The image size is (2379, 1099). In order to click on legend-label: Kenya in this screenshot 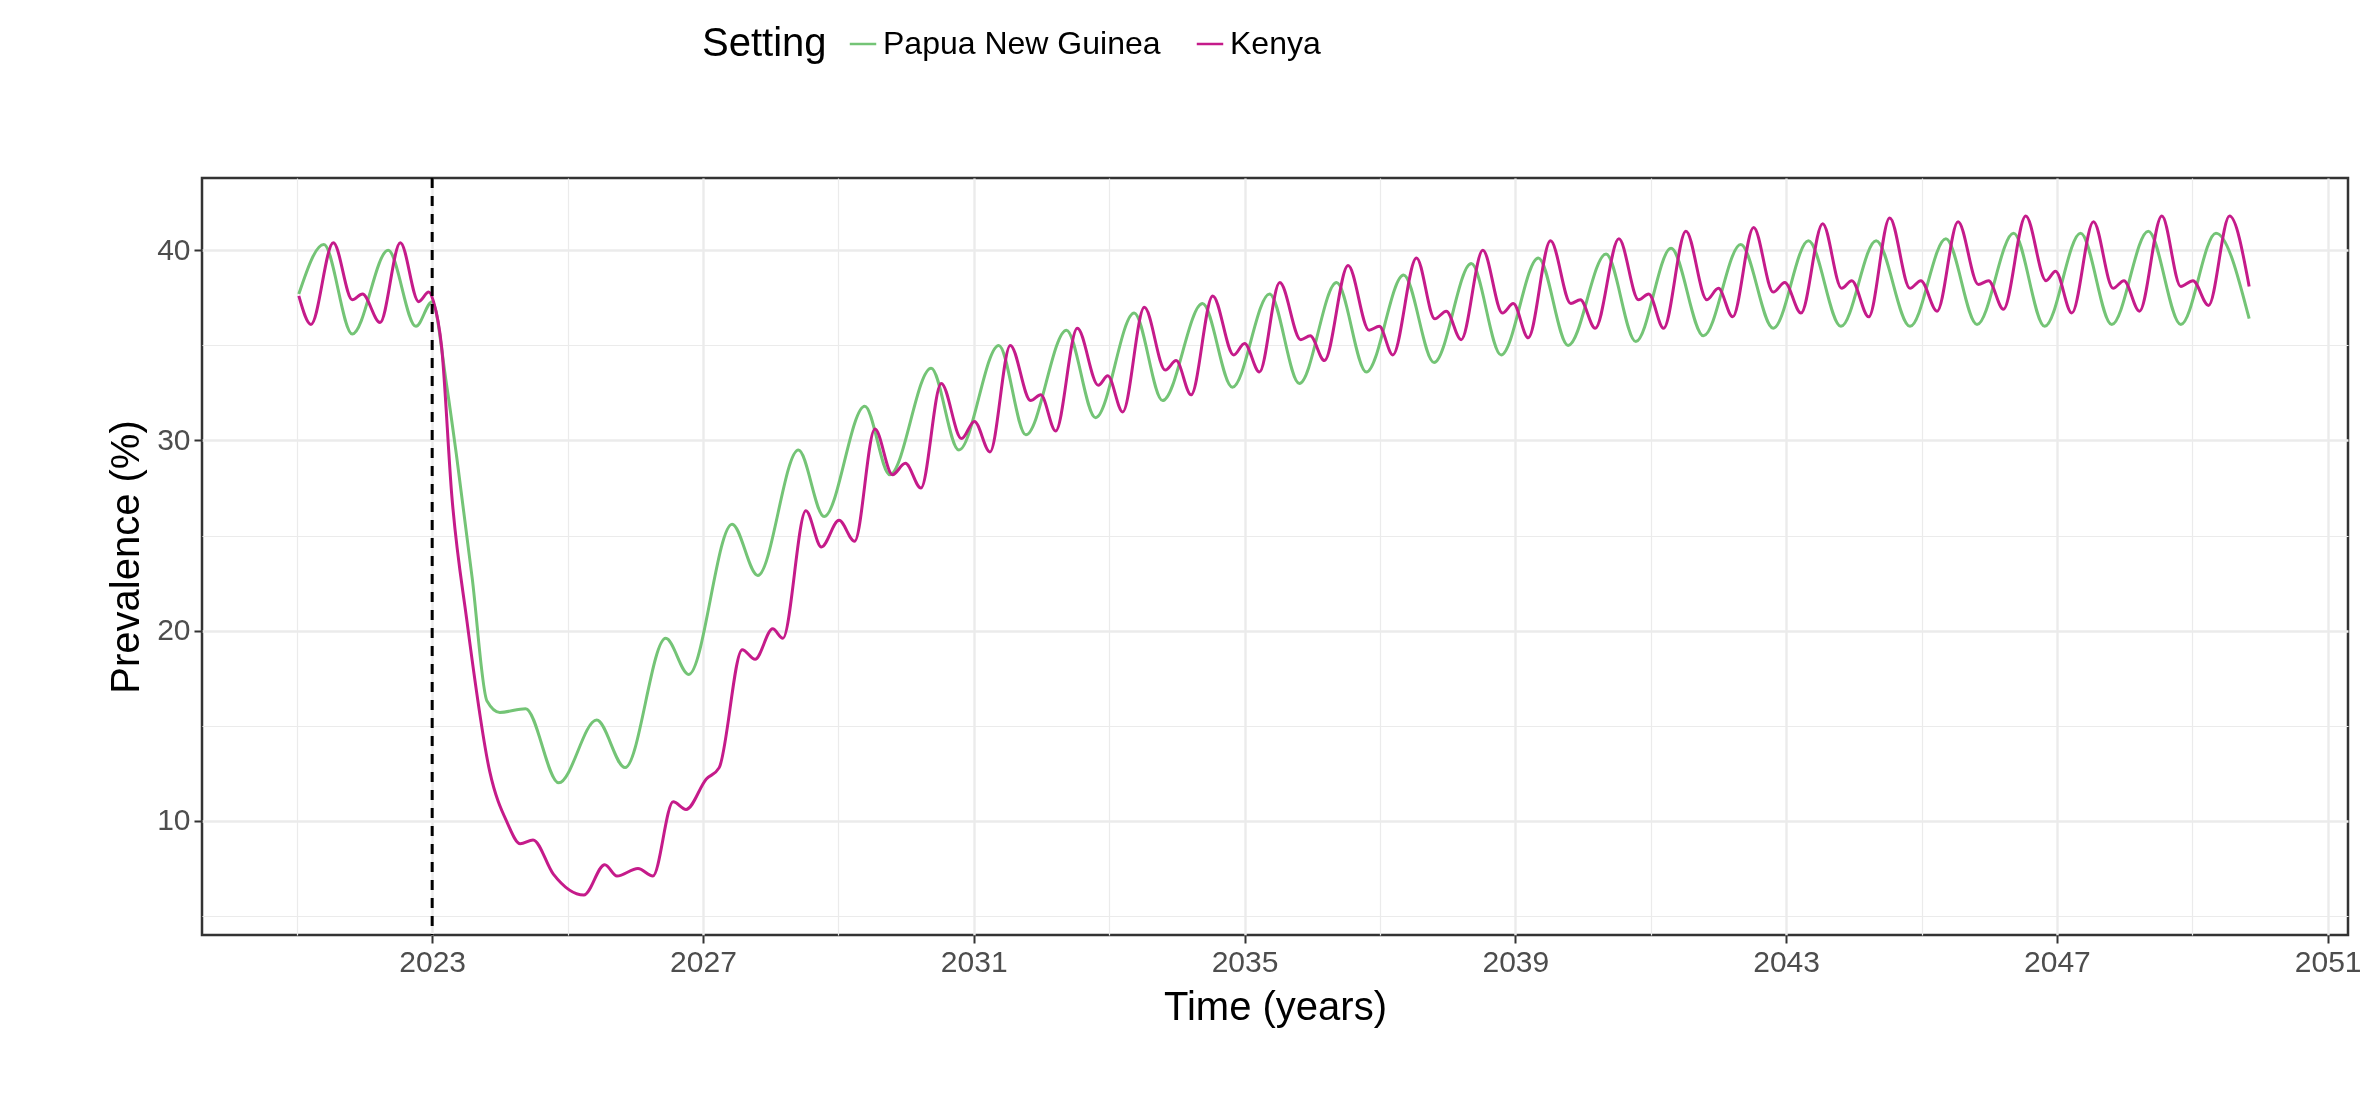, I will do `click(1275, 43)`.